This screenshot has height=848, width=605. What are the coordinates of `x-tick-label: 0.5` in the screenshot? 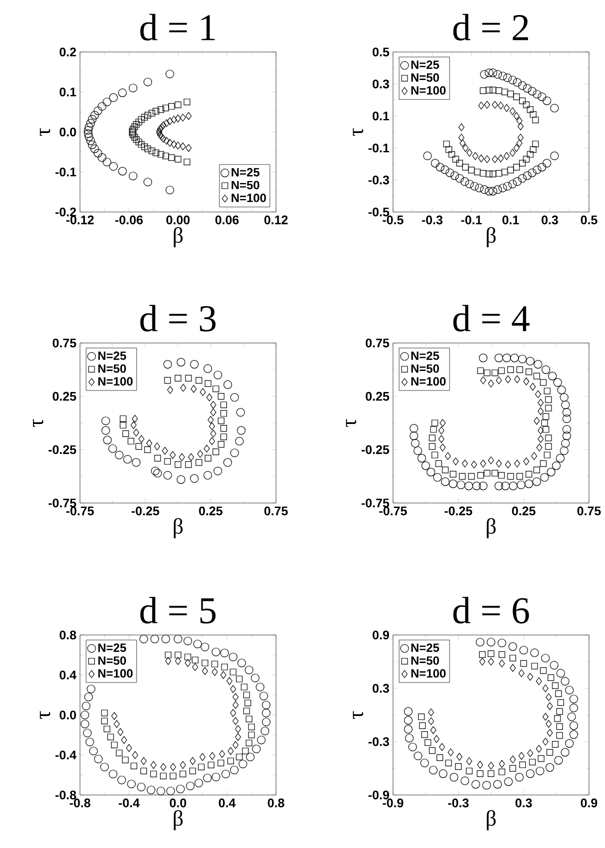 It's located at (589, 220).